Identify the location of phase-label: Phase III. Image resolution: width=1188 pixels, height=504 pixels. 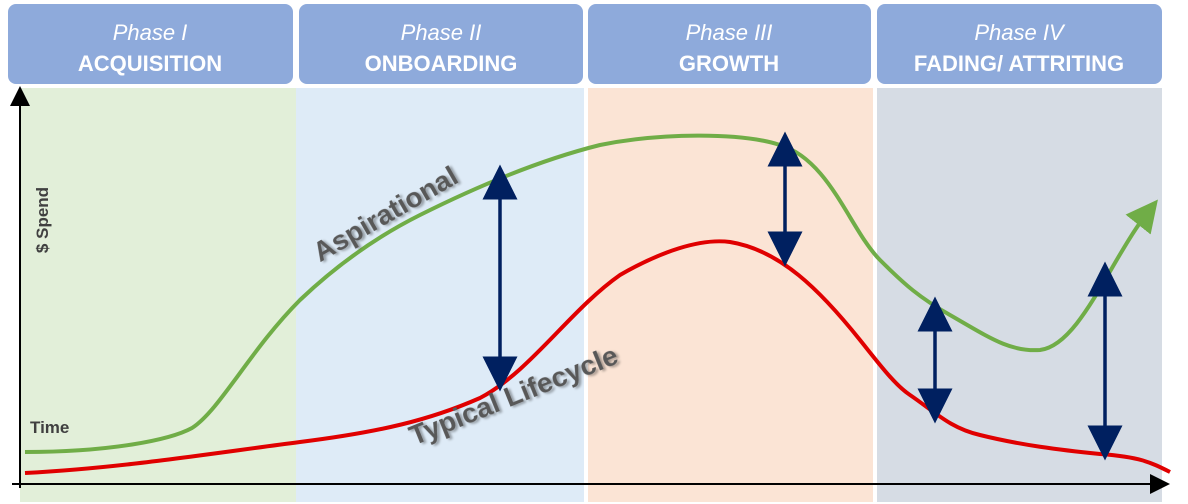
(729, 32).